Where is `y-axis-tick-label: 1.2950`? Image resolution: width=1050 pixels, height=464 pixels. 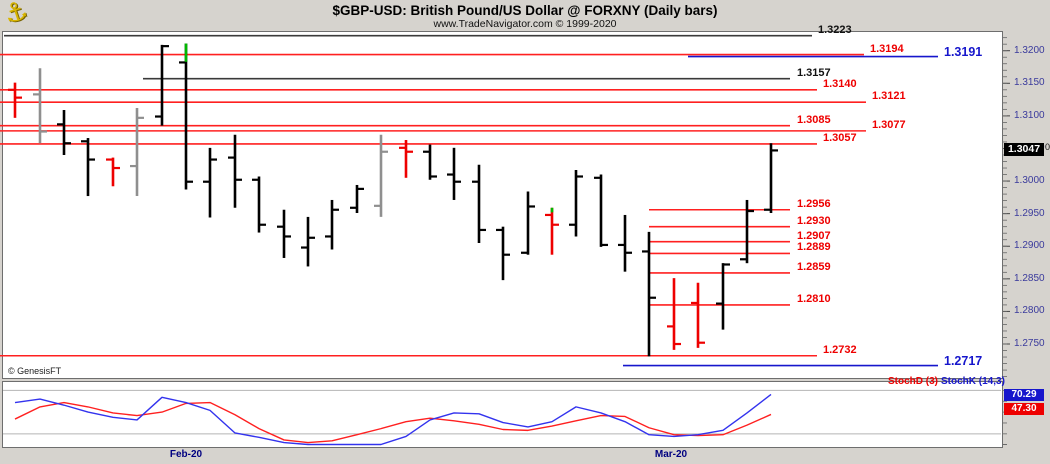
y-axis-tick-label: 1.2950 is located at coordinates (1029, 213).